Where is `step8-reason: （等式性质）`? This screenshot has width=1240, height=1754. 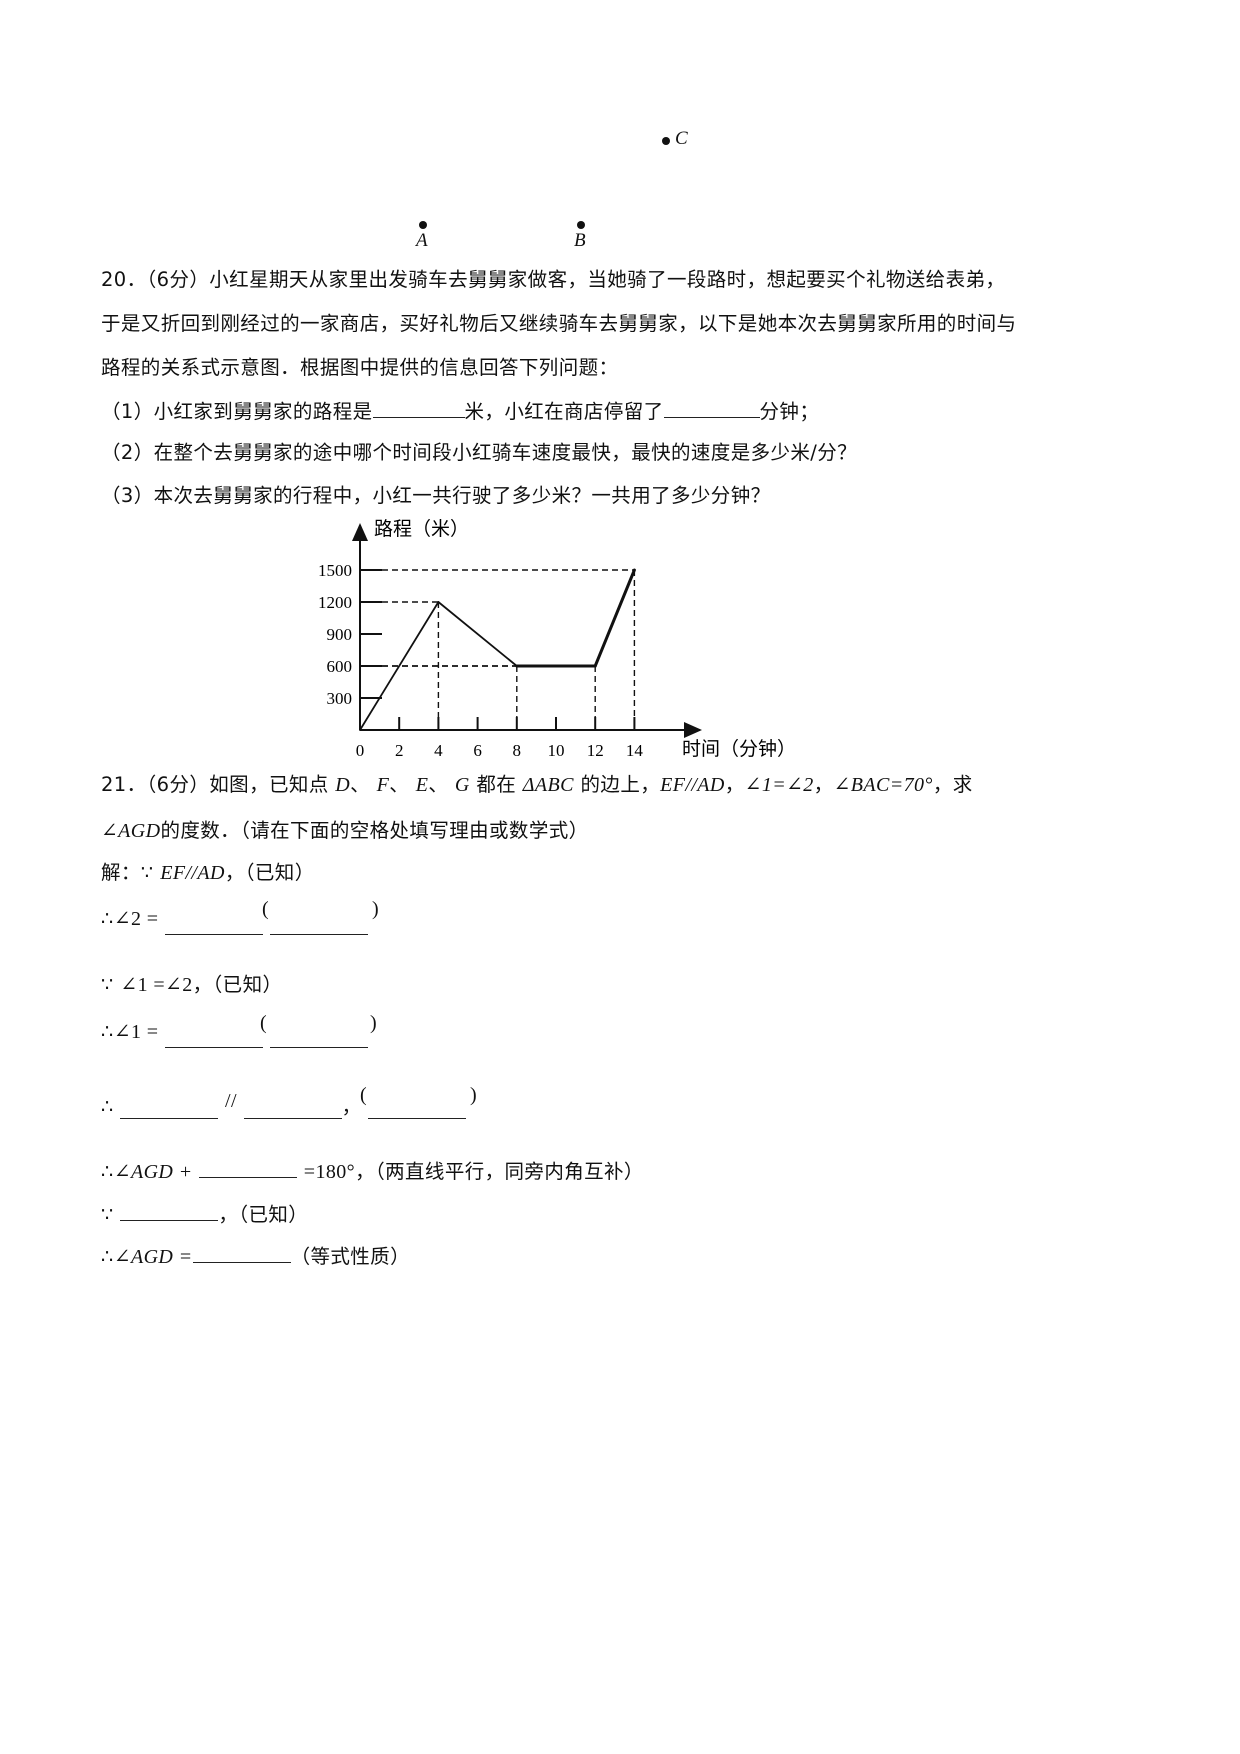 step8-reason: （等式性质） is located at coordinates (350, 1256).